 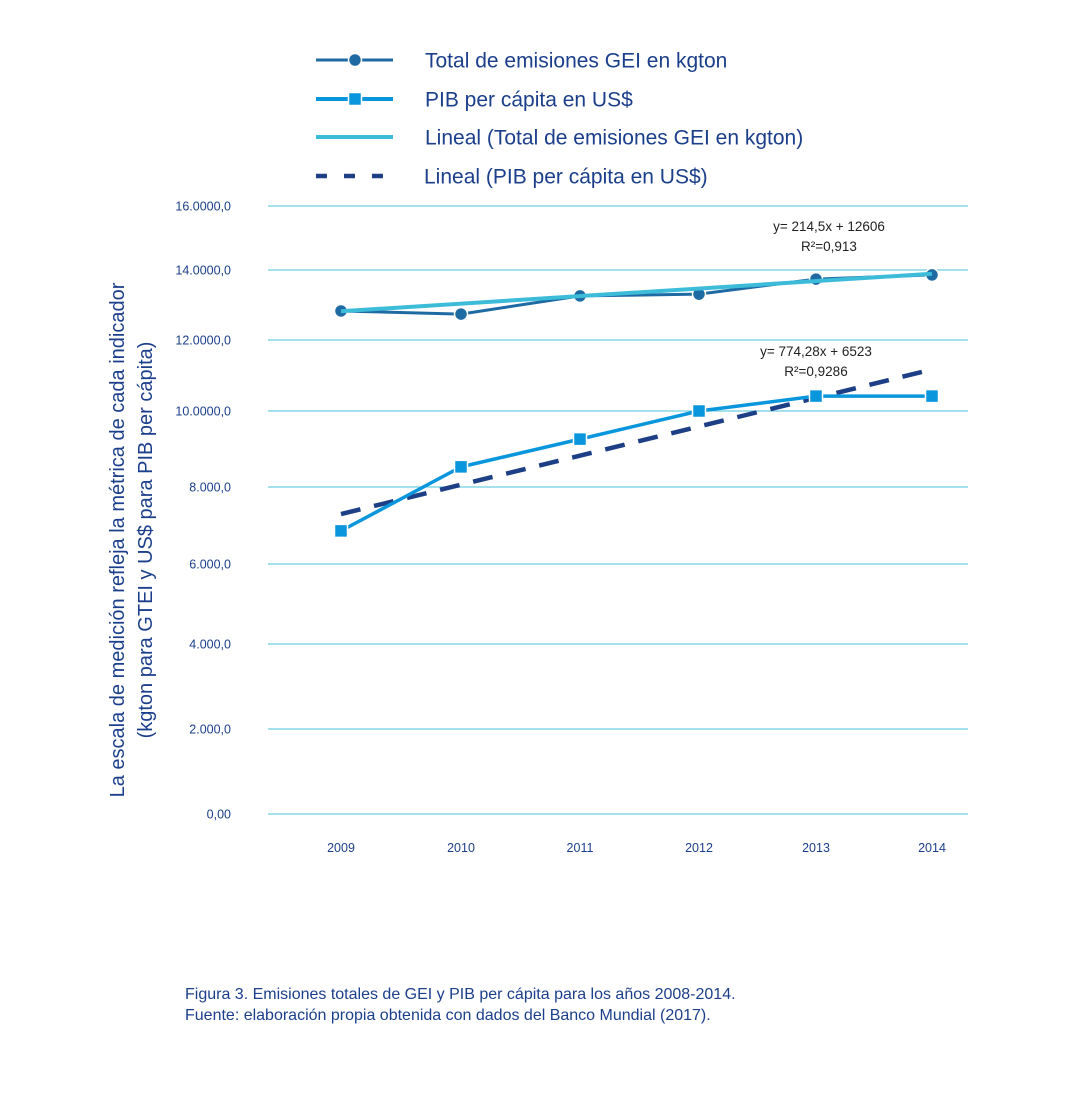 I want to click on series-line-pib, so click(x=636, y=463).